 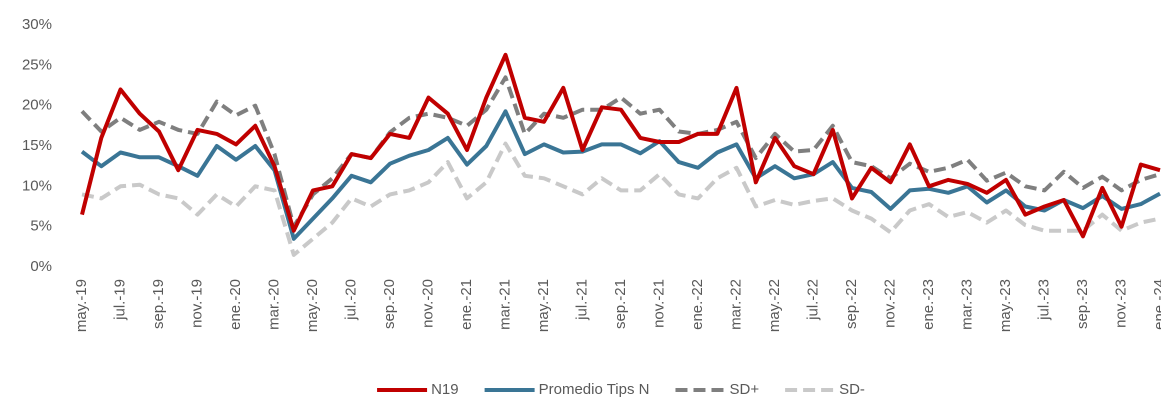 I want to click on x-tick-label: ene.-23, so click(x=928, y=304).